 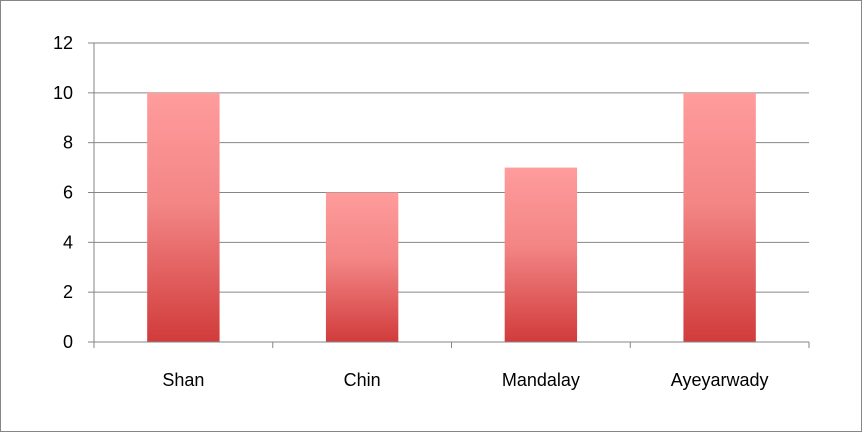 I want to click on bar-chin, so click(x=362, y=267).